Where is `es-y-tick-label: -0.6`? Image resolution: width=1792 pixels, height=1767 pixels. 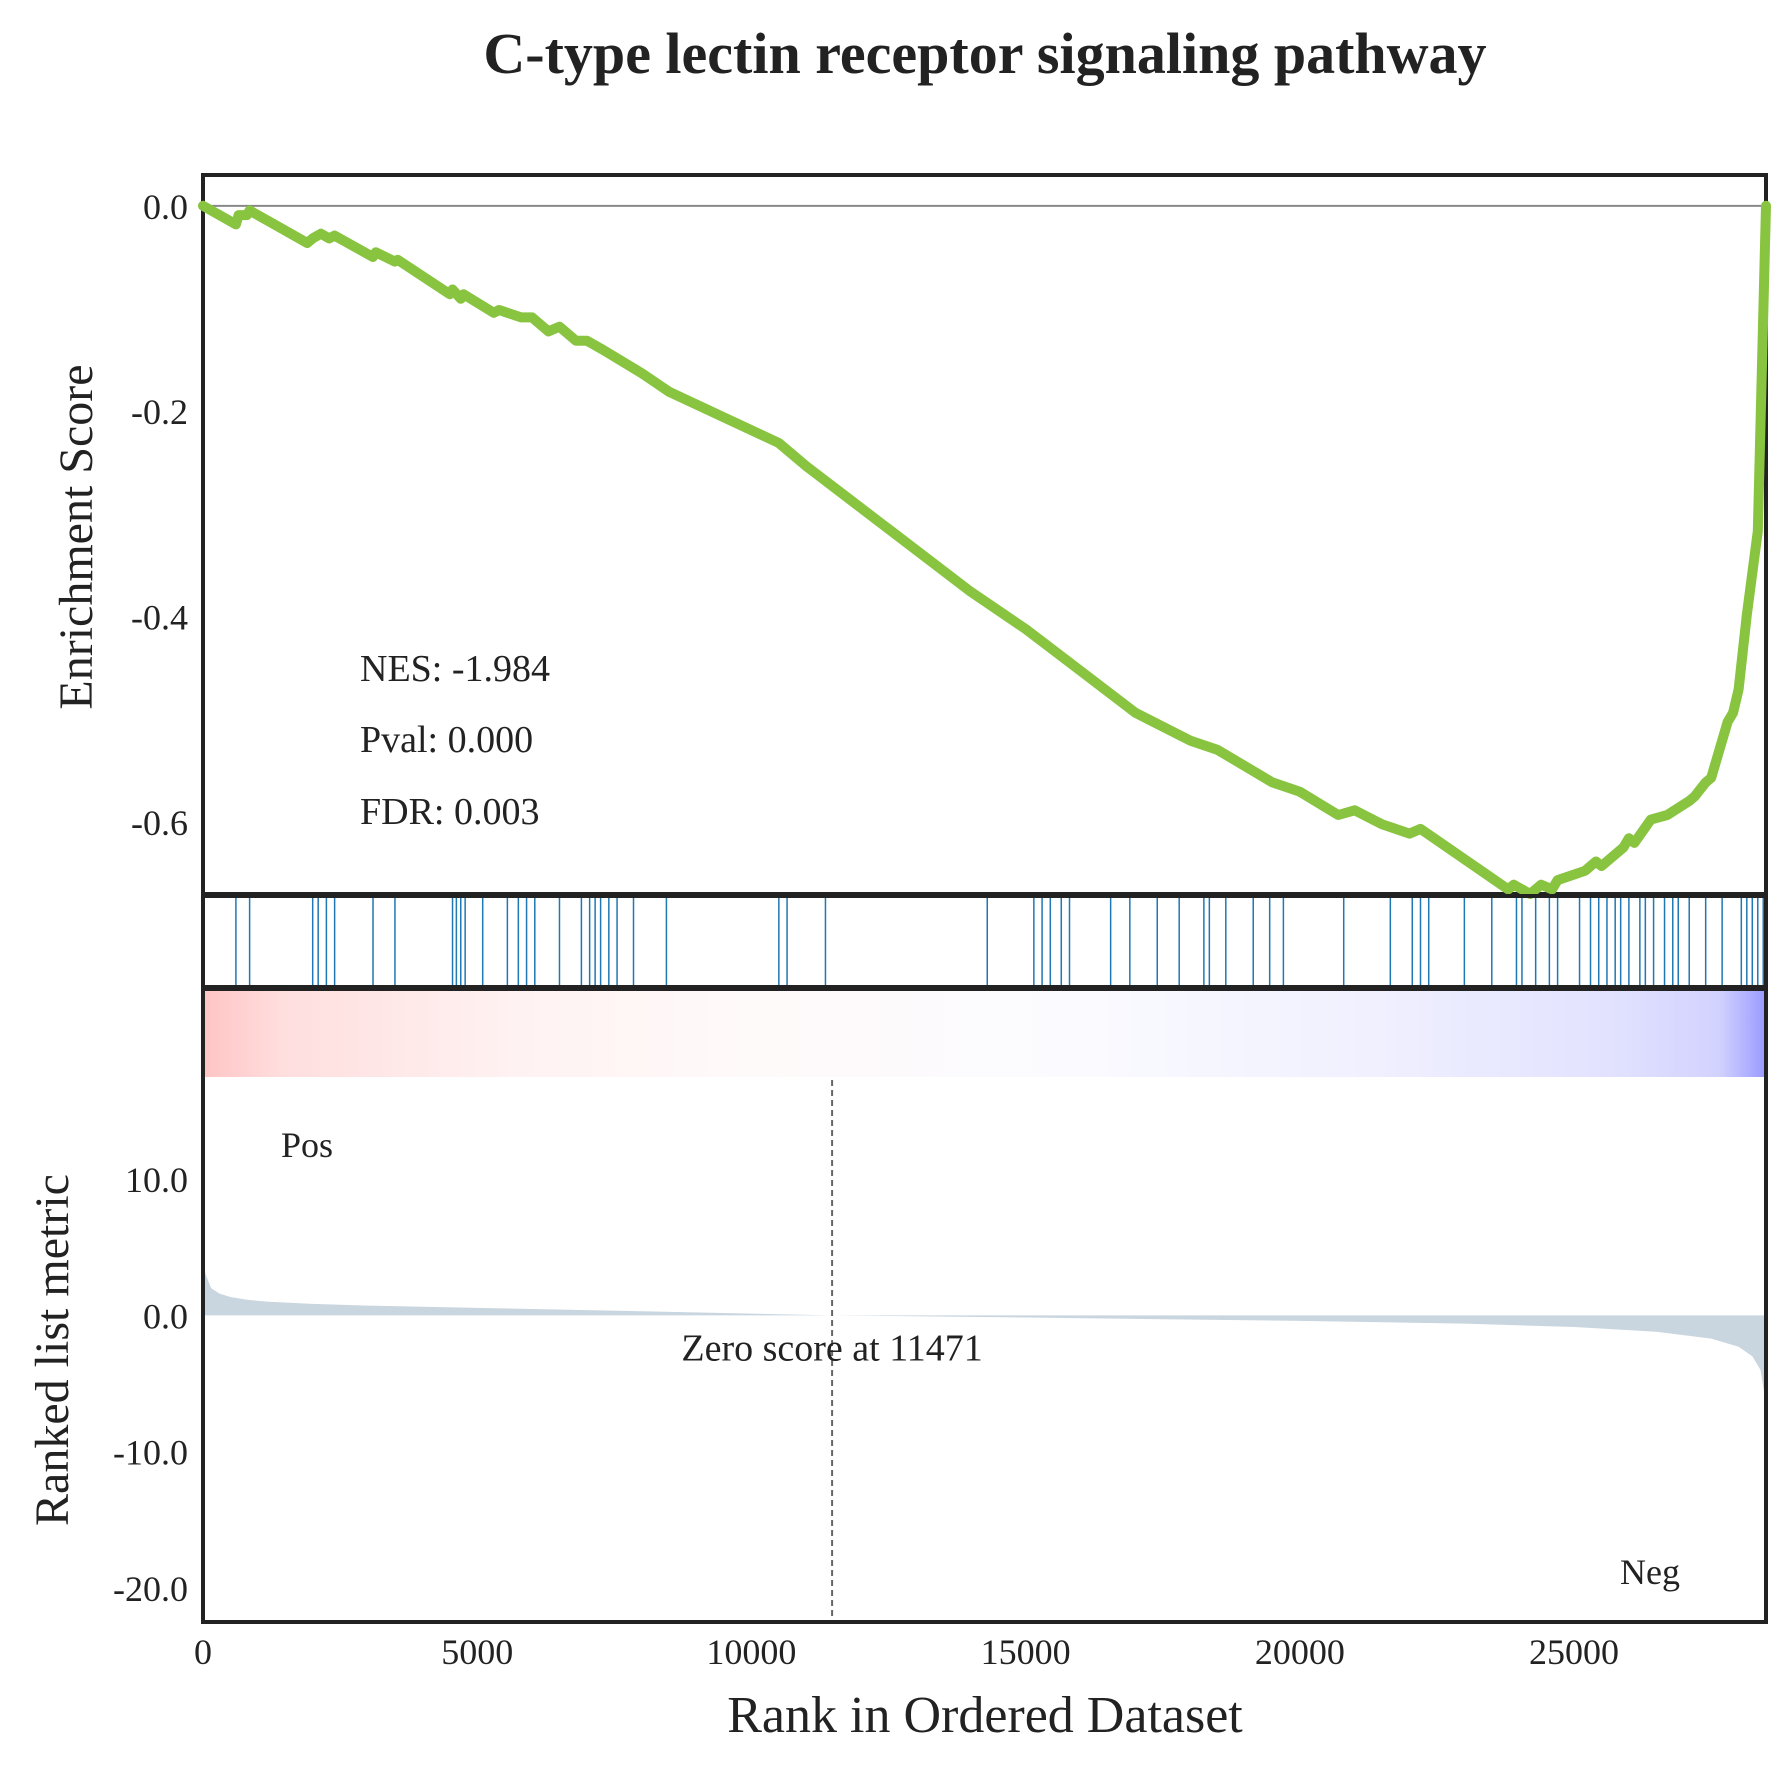
es-y-tick-label: -0.6 is located at coordinates (159, 823).